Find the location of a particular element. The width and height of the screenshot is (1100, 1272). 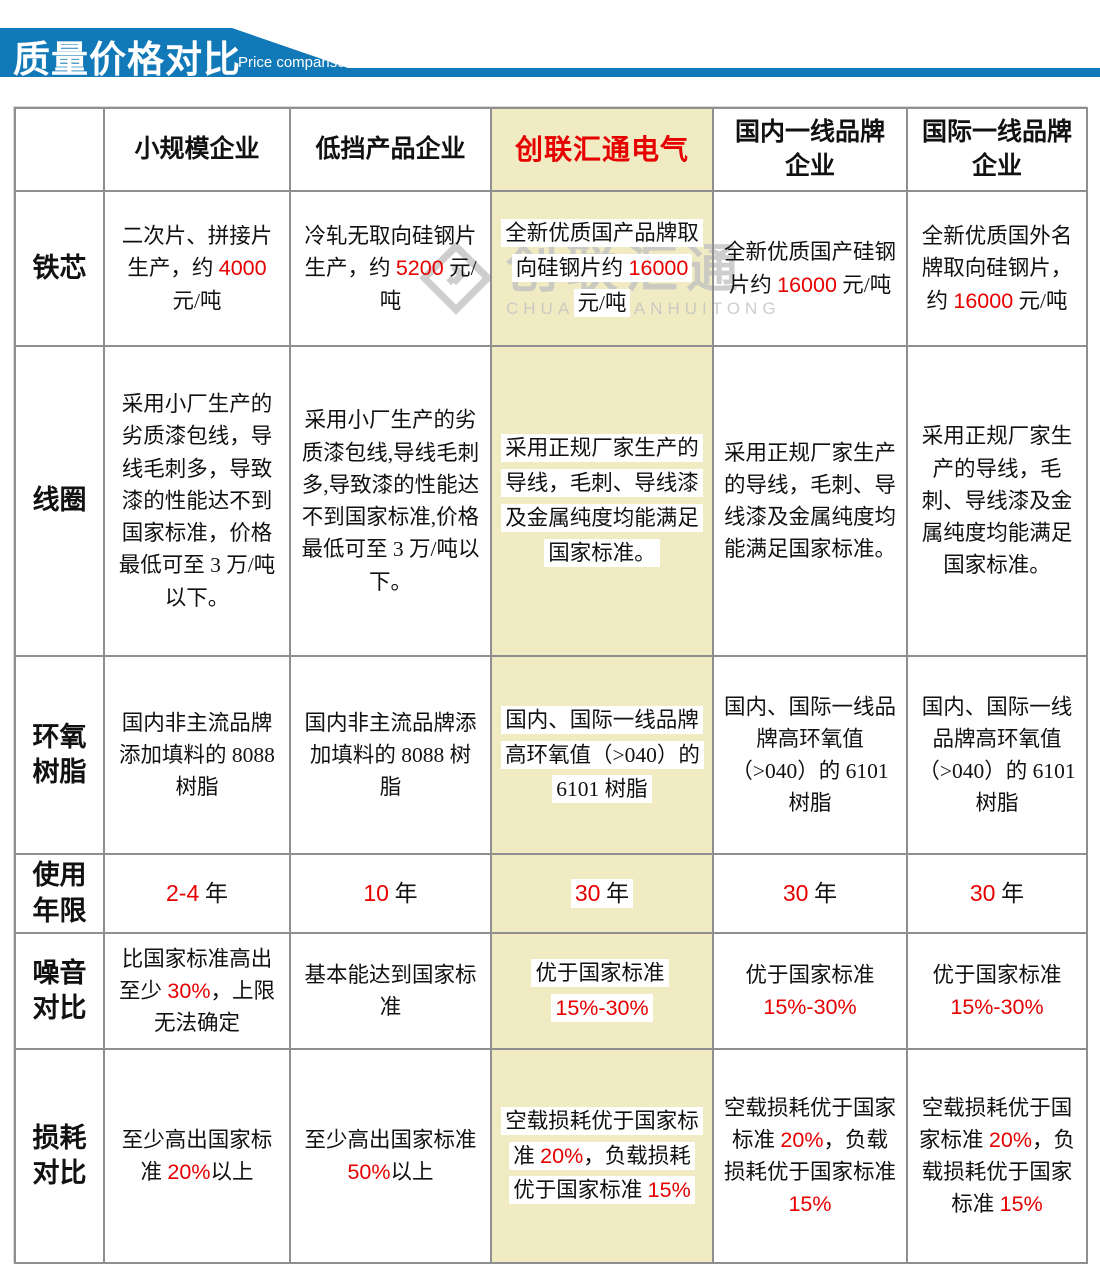

column-header: 创联汇通电气 is located at coordinates (602, 149).